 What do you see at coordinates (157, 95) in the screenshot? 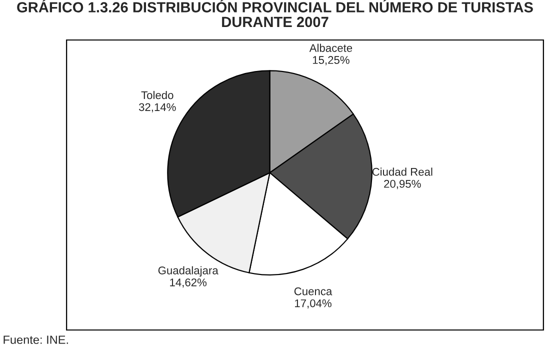
I see `slice-label: Toledo` at bounding box center [157, 95].